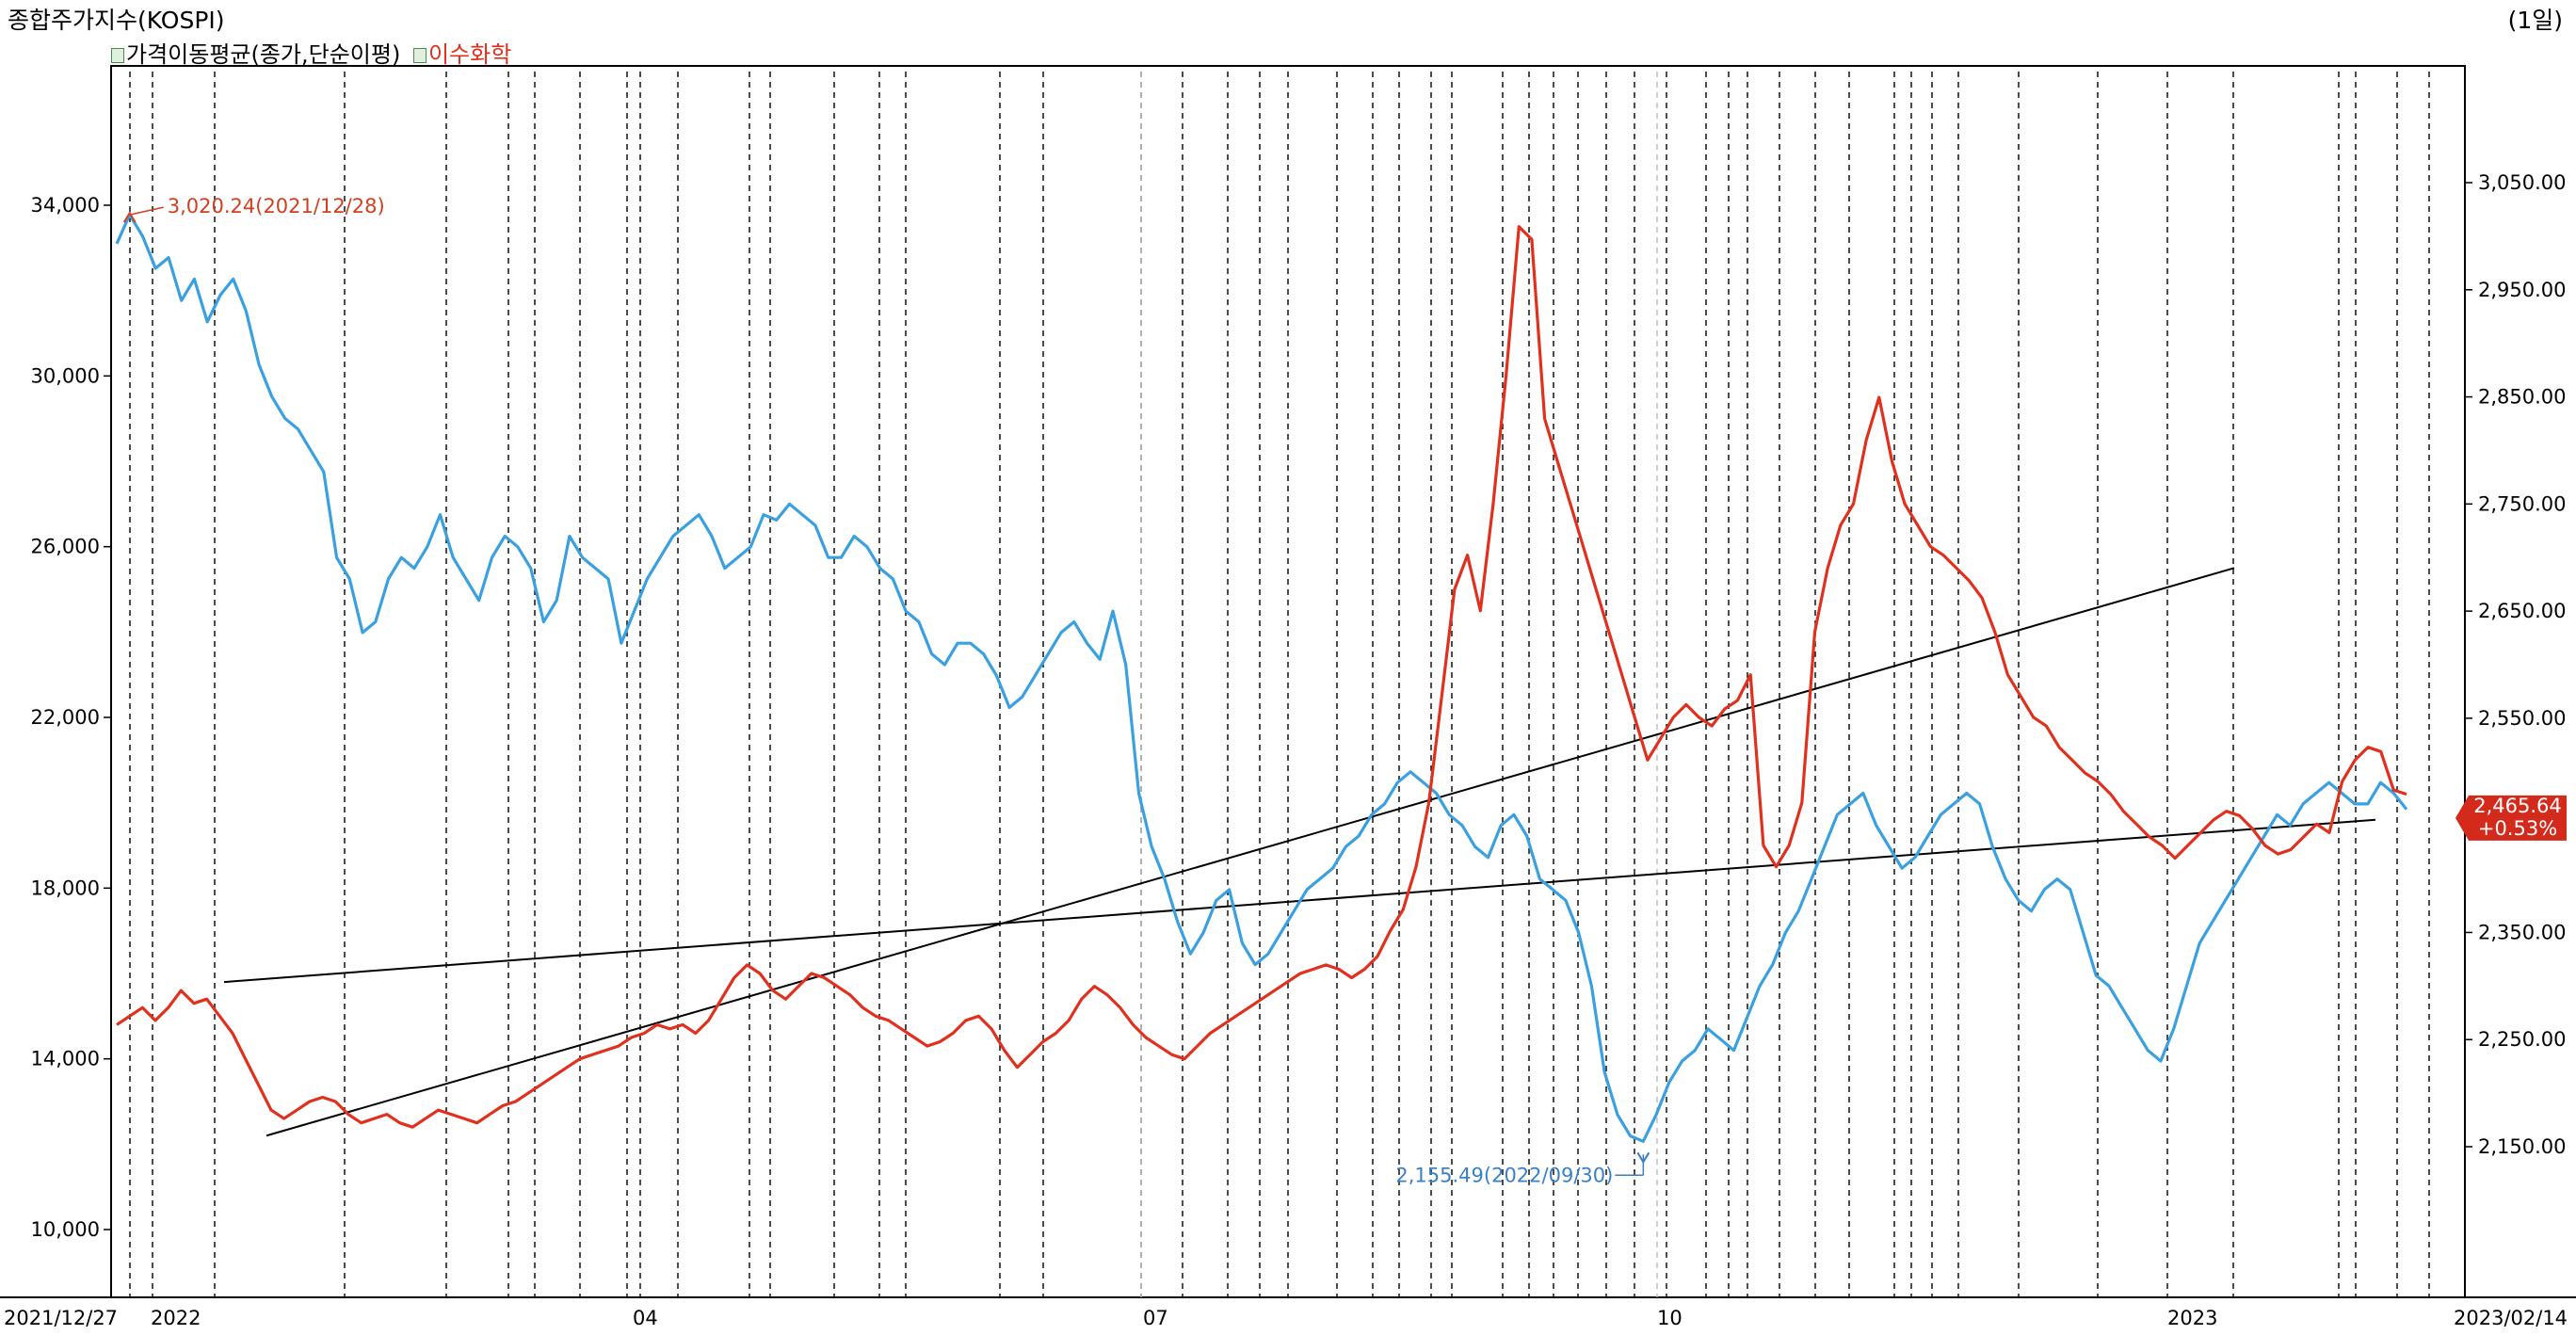  I want to click on right-axis-tick-label: 2,950.00, so click(2522, 290).